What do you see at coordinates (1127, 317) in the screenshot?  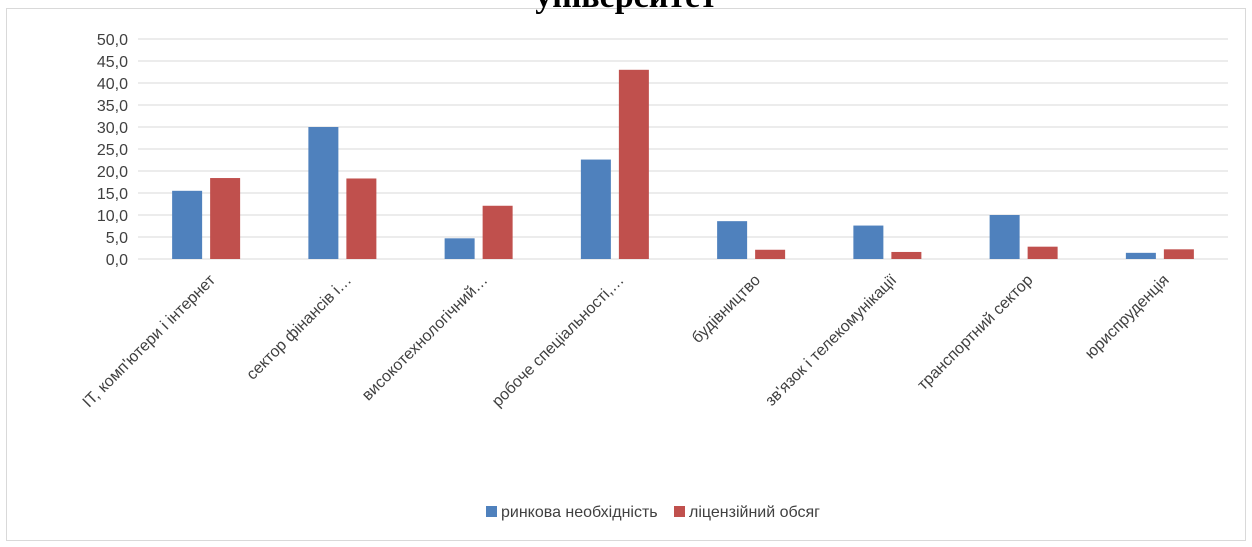 I see `x-tick-label: юриспруденція` at bounding box center [1127, 317].